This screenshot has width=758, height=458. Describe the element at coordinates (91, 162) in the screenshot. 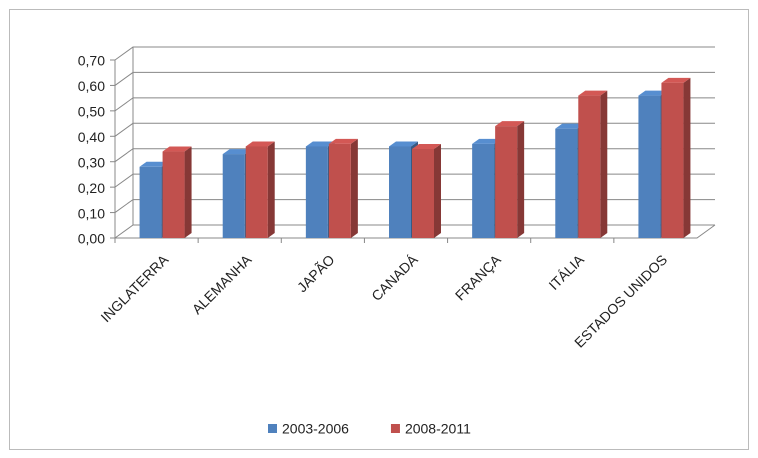

I see `y-tick-label: 0,30` at that location.